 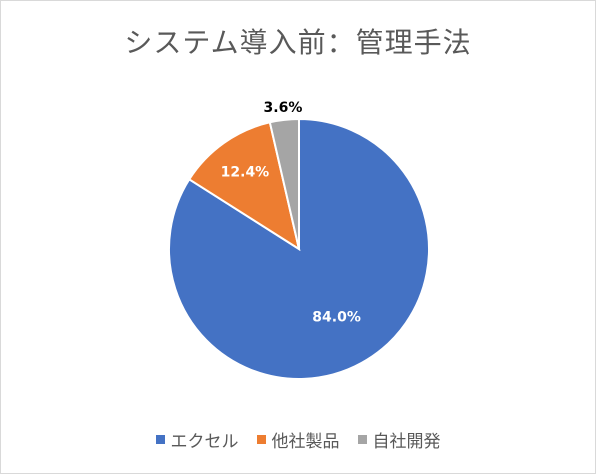 What do you see at coordinates (284, 183) in the screenshot?
I see `pie-slice-in-house` at bounding box center [284, 183].